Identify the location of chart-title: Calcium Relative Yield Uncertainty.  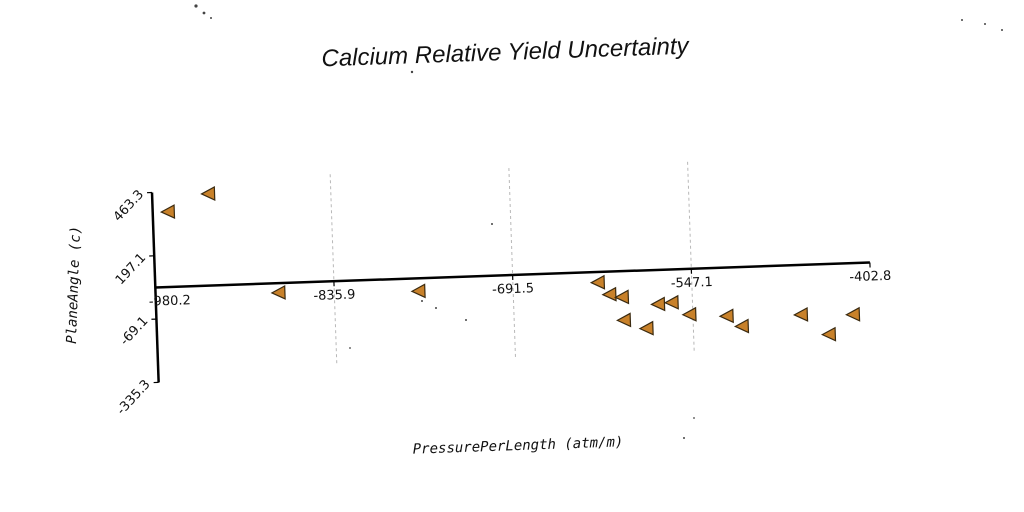
(506, 53).